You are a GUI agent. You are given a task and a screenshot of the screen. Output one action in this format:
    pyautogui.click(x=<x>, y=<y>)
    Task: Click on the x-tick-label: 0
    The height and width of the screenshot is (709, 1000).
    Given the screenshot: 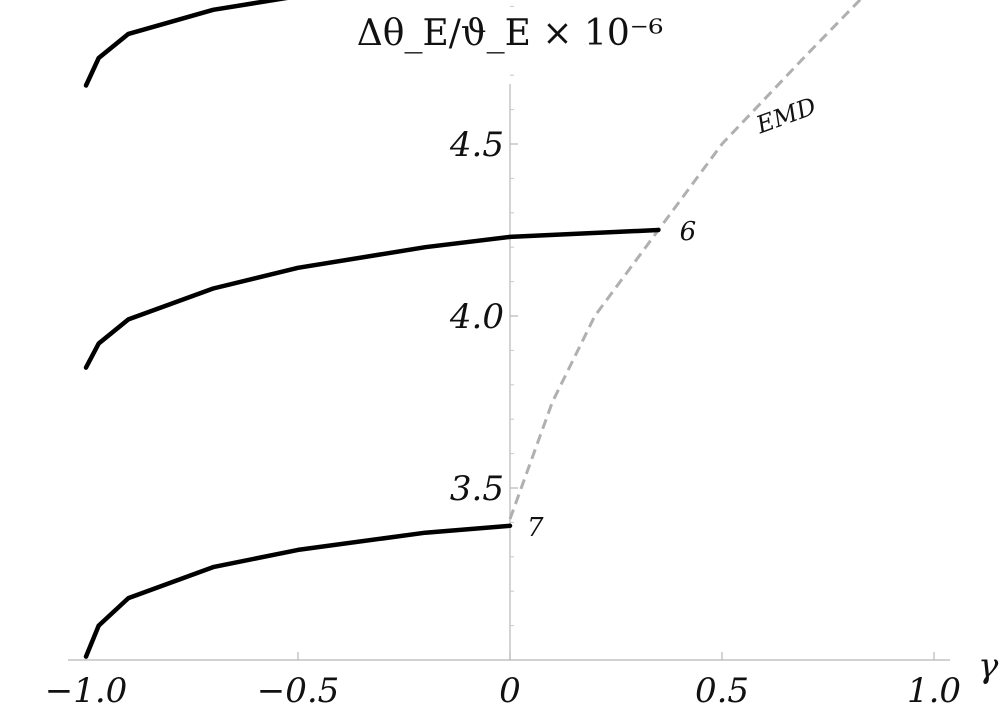 What is the action you would take?
    pyautogui.click(x=510, y=690)
    